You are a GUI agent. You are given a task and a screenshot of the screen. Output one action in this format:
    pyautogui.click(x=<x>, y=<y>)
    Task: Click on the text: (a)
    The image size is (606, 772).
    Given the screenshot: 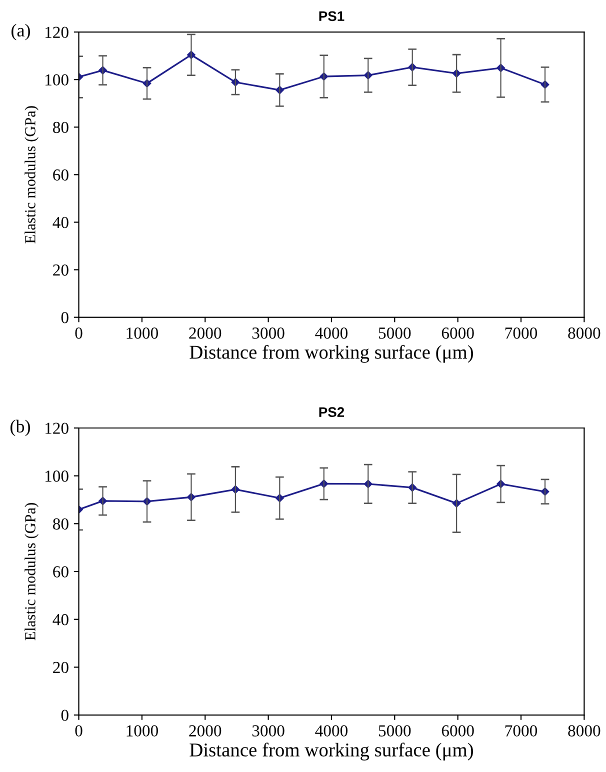 What is the action you would take?
    pyautogui.click(x=21, y=32)
    